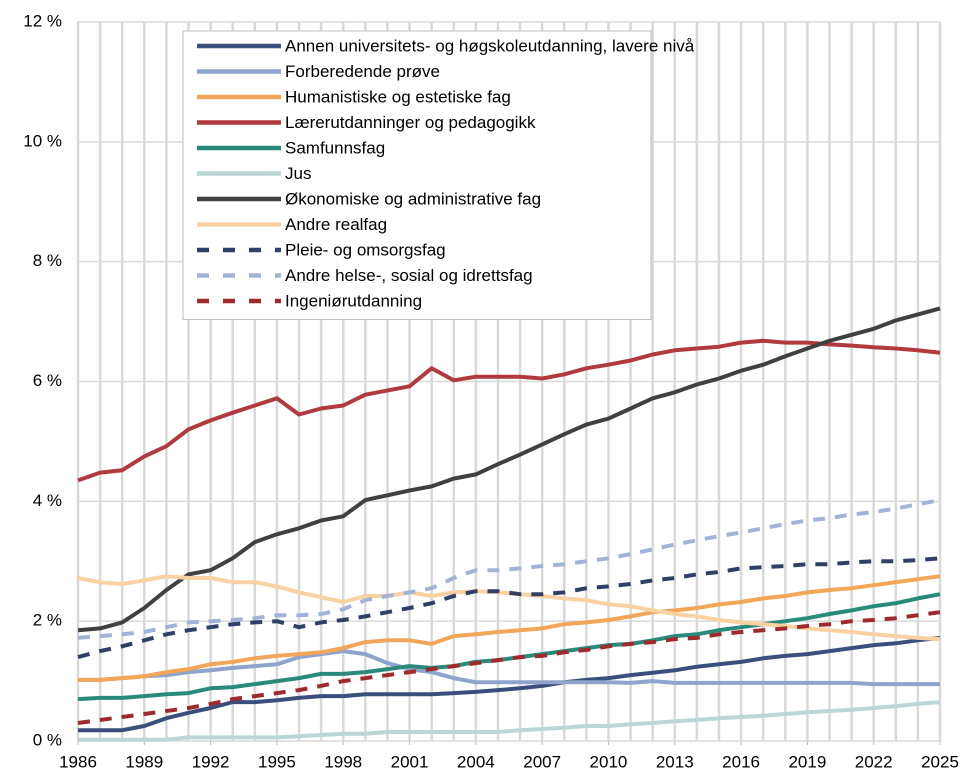 Image resolution: width=966 pixels, height=776 pixels. Describe the element at coordinates (144, 761) in the screenshot. I see `x-tick-label: 1989` at that location.